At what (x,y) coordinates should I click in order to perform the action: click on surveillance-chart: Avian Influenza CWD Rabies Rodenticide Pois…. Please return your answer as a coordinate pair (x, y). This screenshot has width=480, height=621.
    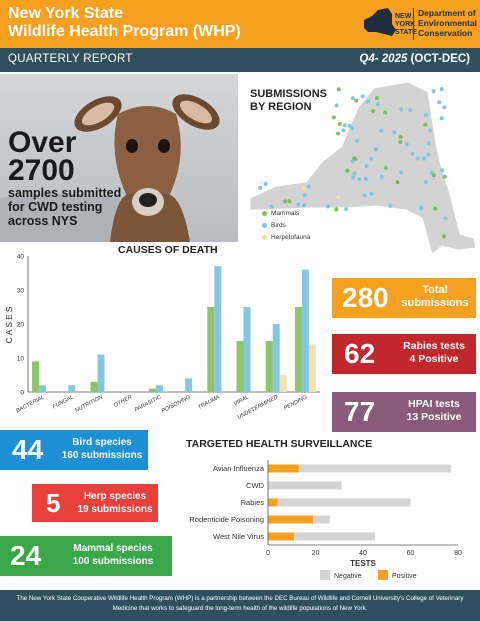
    Looking at the image, I should click on (325, 520).